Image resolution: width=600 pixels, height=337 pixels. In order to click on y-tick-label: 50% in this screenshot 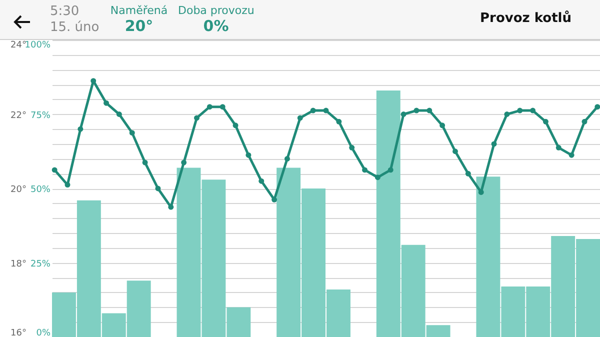, I will do `click(40, 190)`.